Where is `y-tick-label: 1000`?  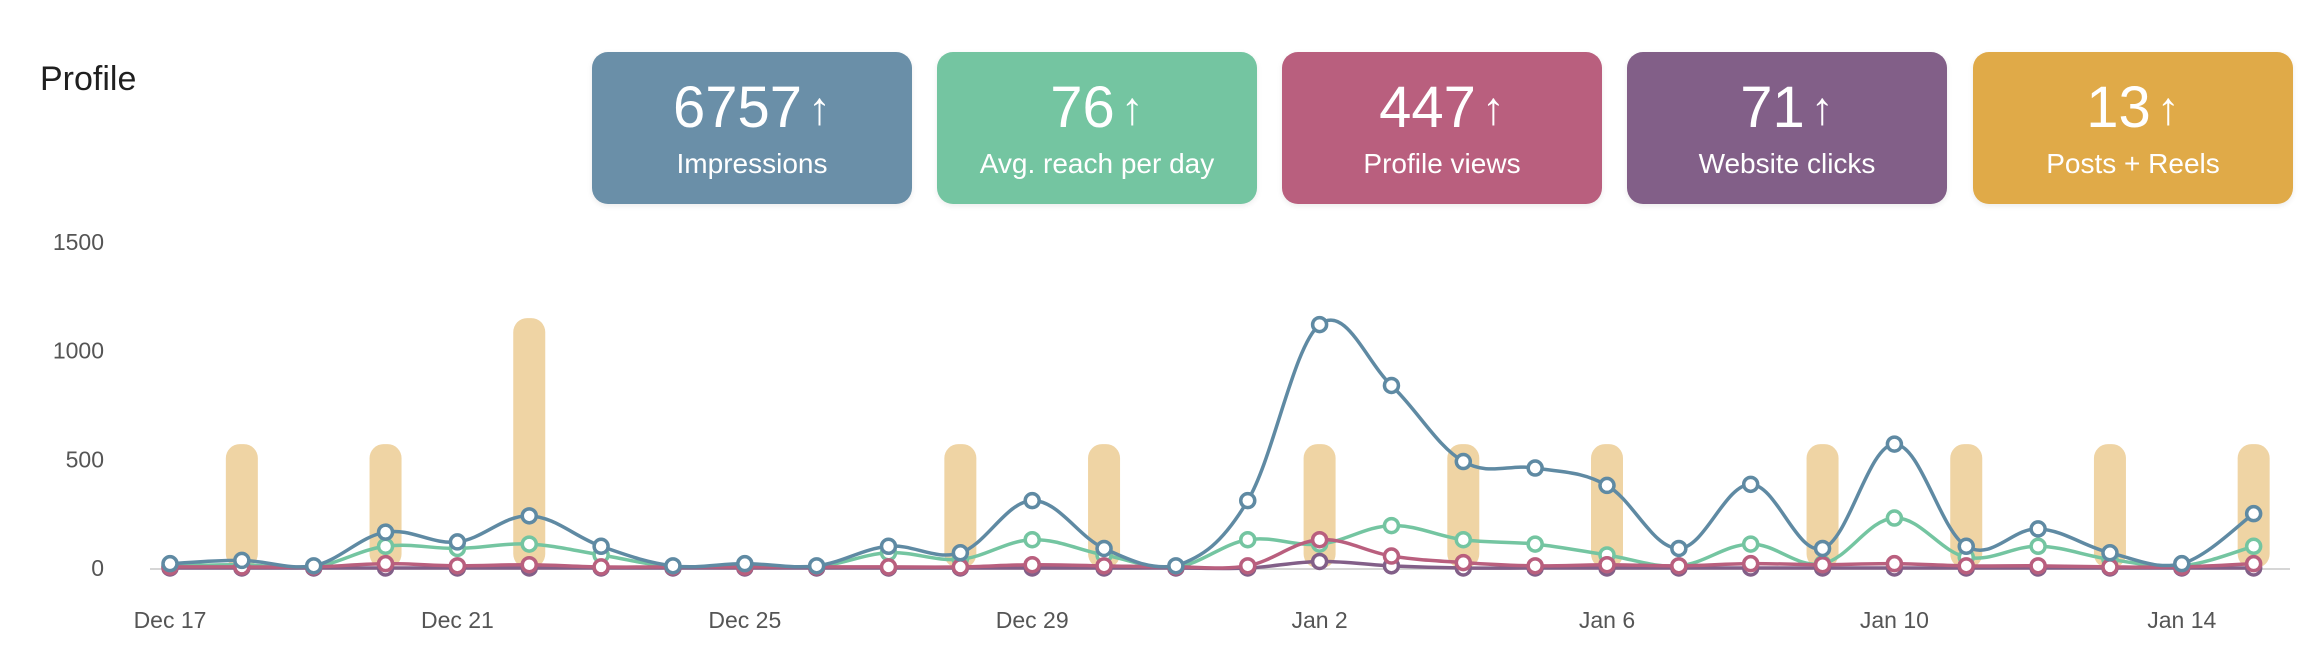
y-tick-label: 1000 is located at coordinates (78, 351).